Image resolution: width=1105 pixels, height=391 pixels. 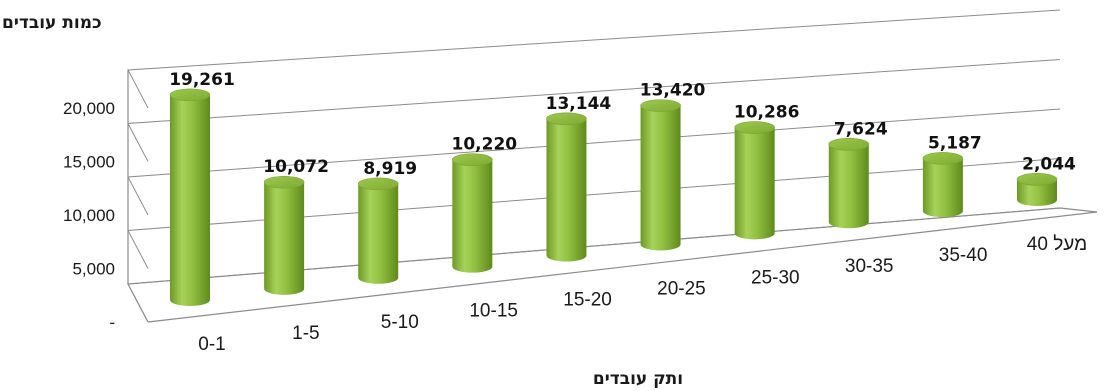 What do you see at coordinates (869, 266) in the screenshot?
I see `x-tick-label-7: 30-35` at bounding box center [869, 266].